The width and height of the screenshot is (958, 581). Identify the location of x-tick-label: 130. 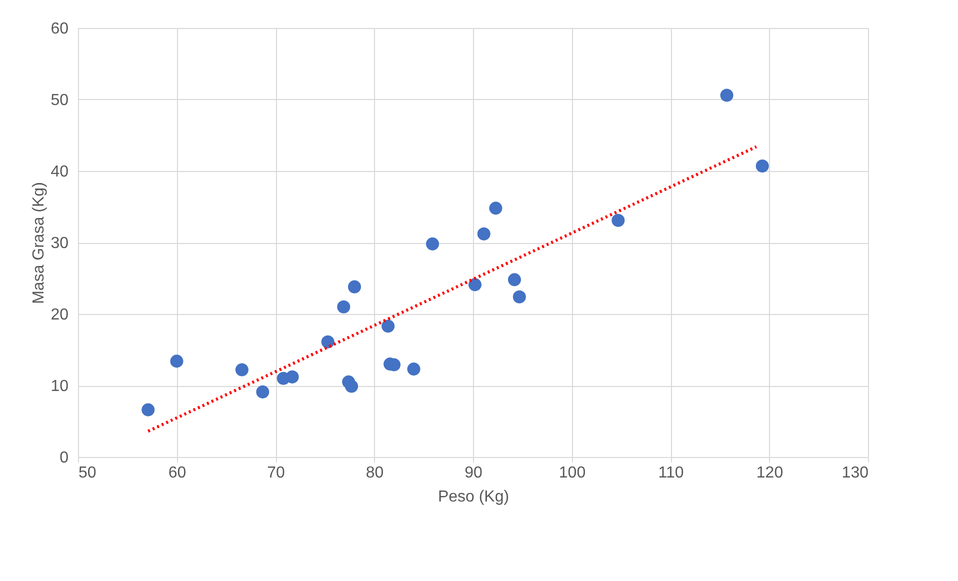
(855, 473).